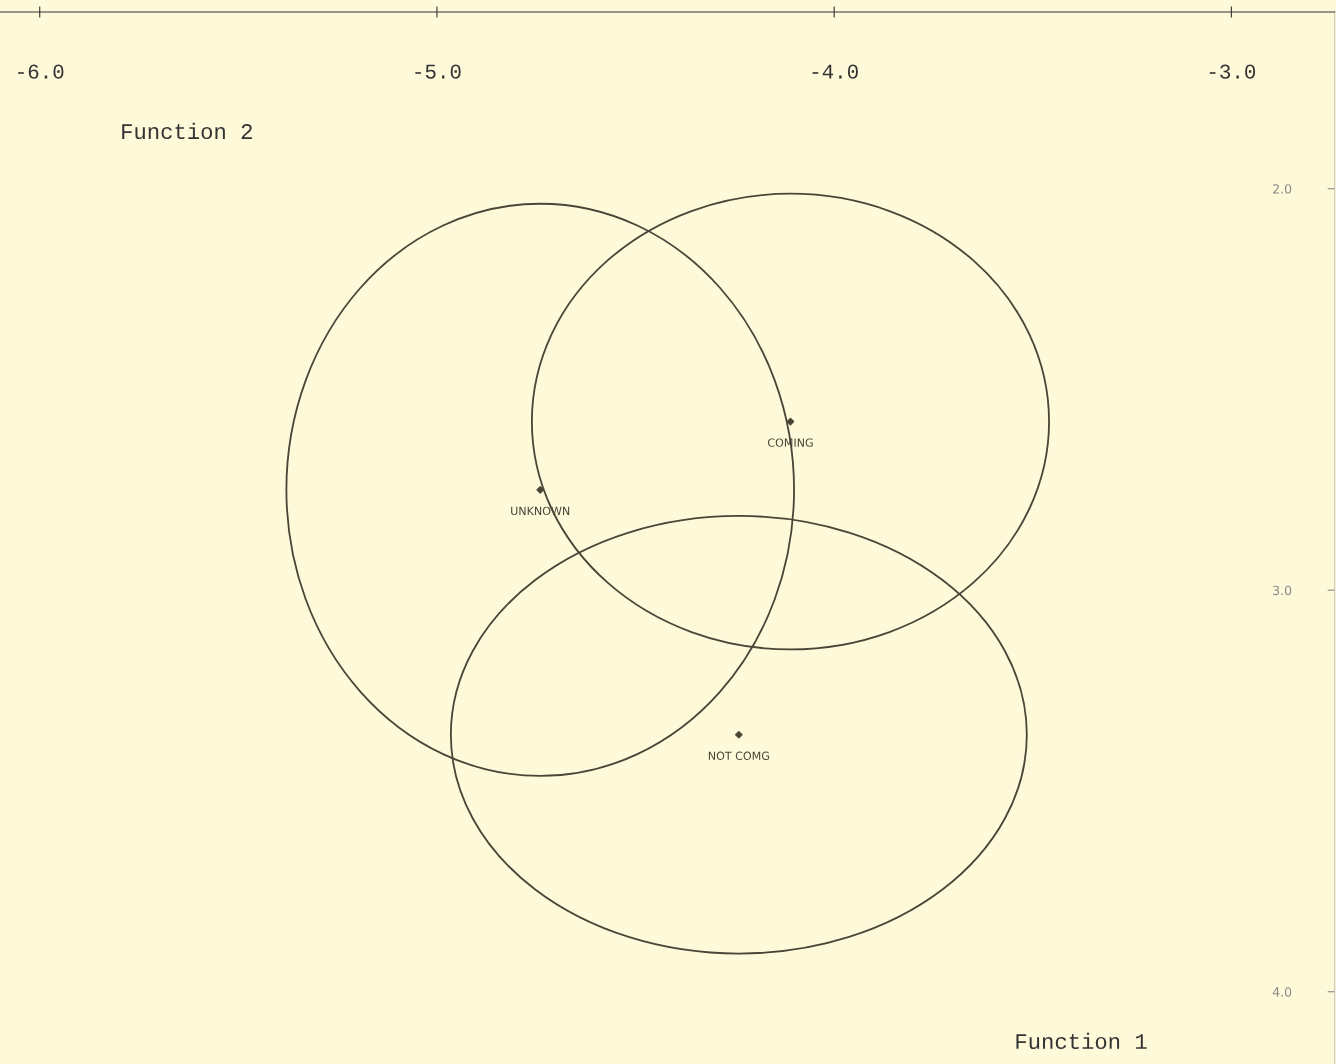 This screenshot has width=1336, height=1064. Describe the element at coordinates (1282, 992) in the screenshot. I see `y-tick-label: 4.0` at that location.